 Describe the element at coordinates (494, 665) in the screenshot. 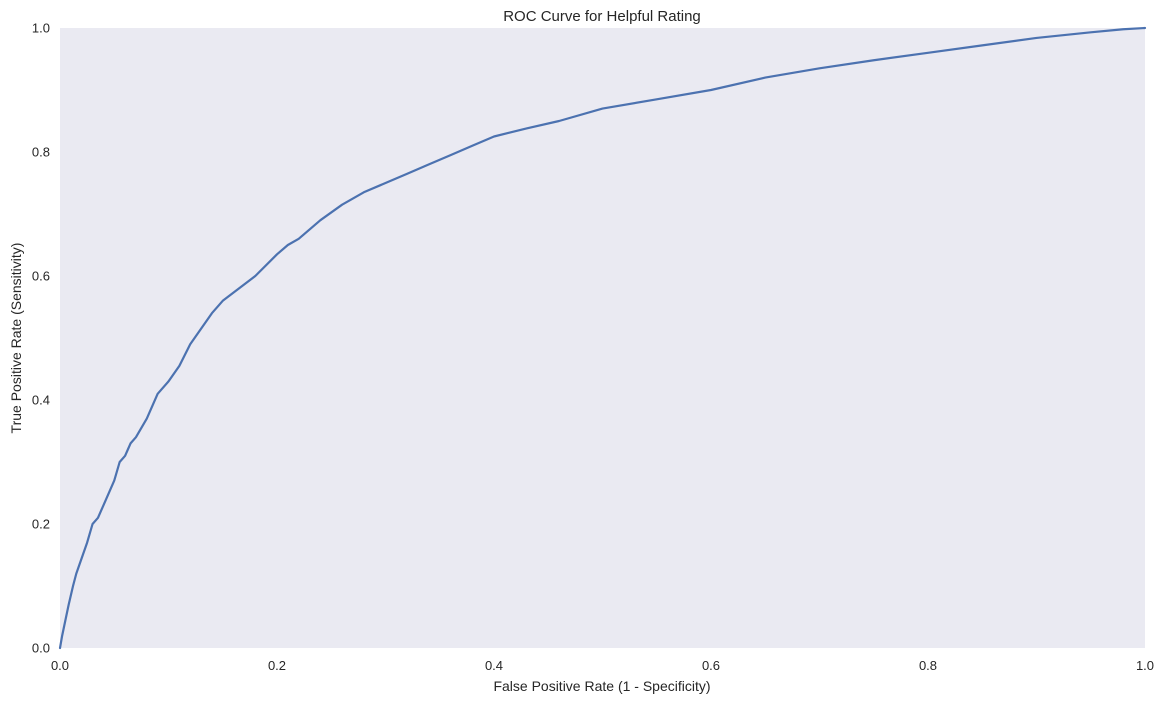

I see `x-tick-label: 0.4` at that location.